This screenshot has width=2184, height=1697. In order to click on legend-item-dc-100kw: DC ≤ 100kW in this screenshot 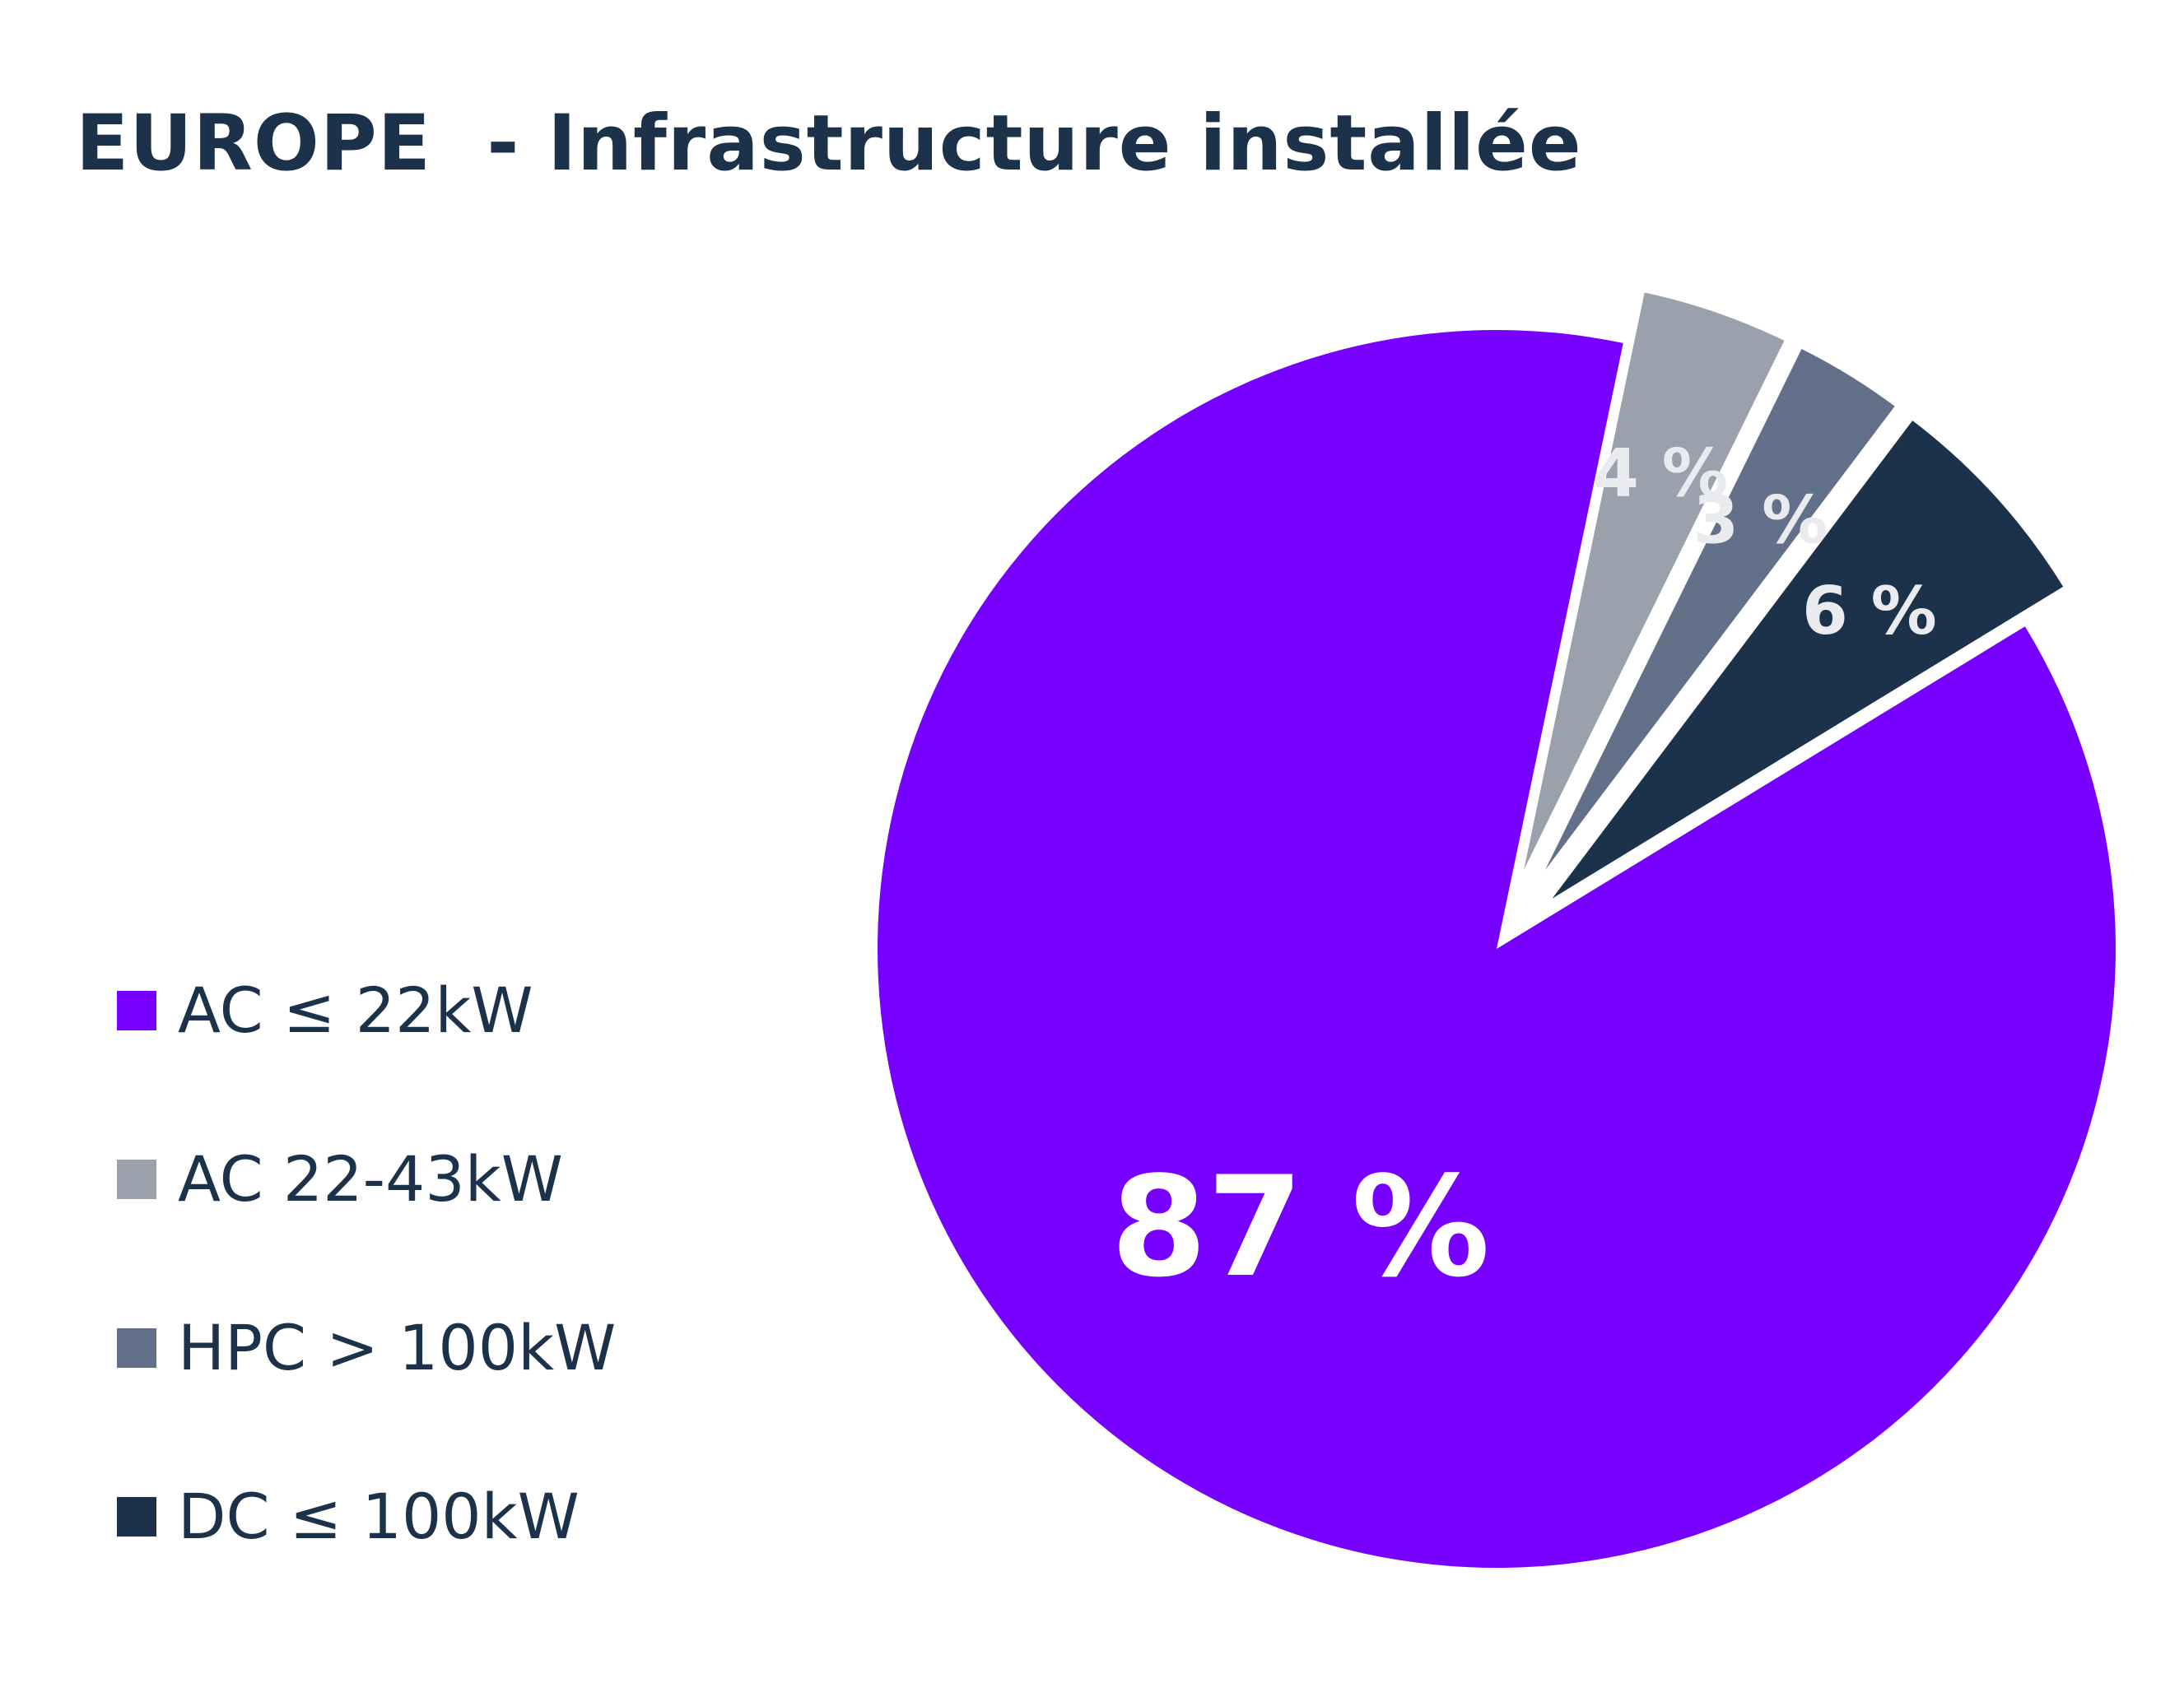, I will do `click(348, 1516)`.